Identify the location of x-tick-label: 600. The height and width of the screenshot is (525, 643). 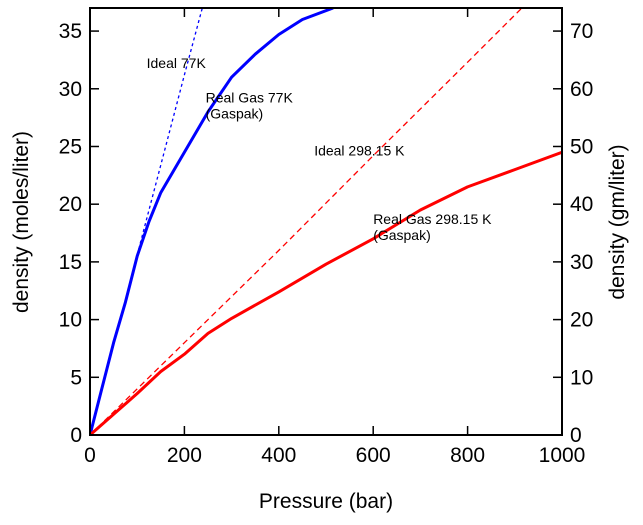
(373, 455).